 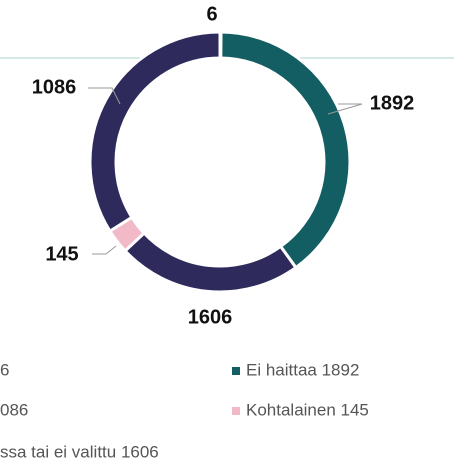 What do you see at coordinates (79, 451) in the screenshot?
I see `legend-label: ssa tai ei valittu 1606` at bounding box center [79, 451].